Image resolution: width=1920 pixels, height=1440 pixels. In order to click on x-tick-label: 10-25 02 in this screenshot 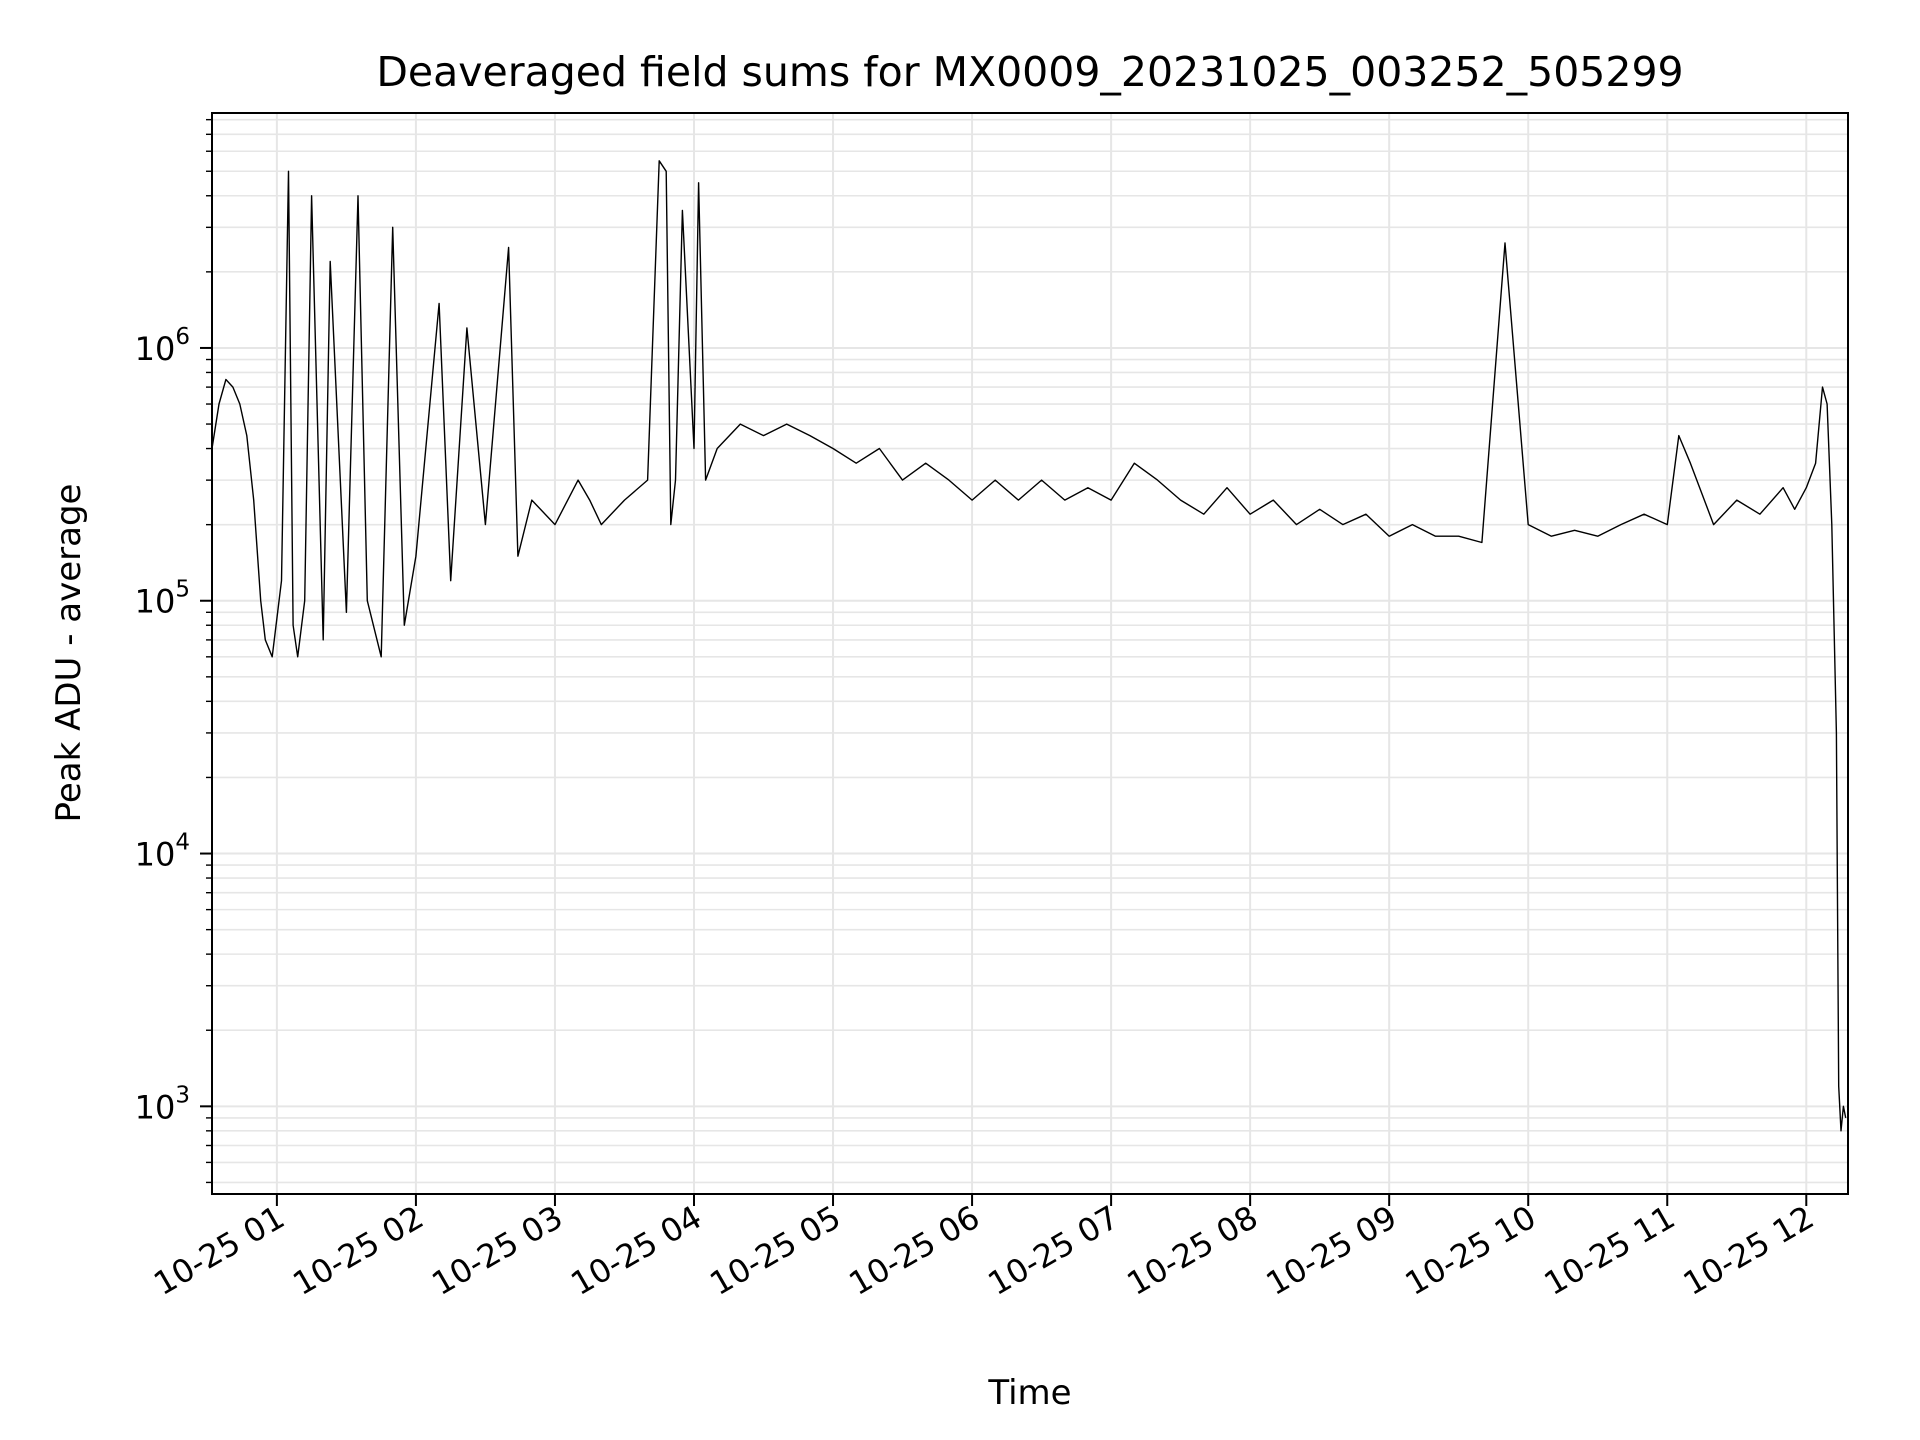, I will do `click(358, 1250)`.